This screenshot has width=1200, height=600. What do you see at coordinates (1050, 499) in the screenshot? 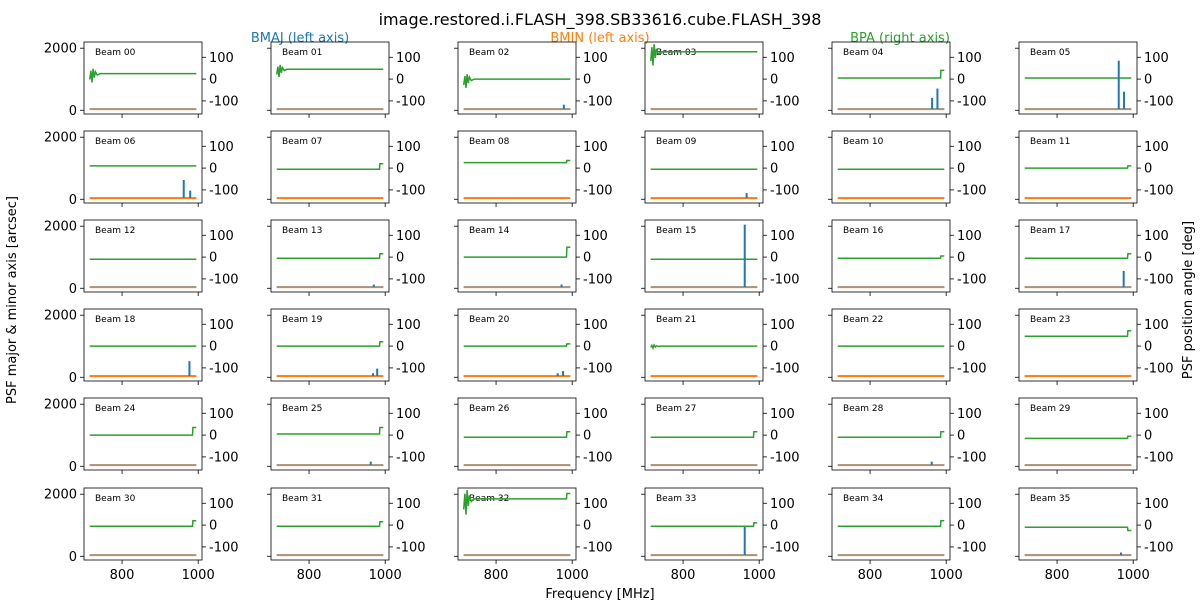
I see `beam-label: Beam 35` at bounding box center [1050, 499].